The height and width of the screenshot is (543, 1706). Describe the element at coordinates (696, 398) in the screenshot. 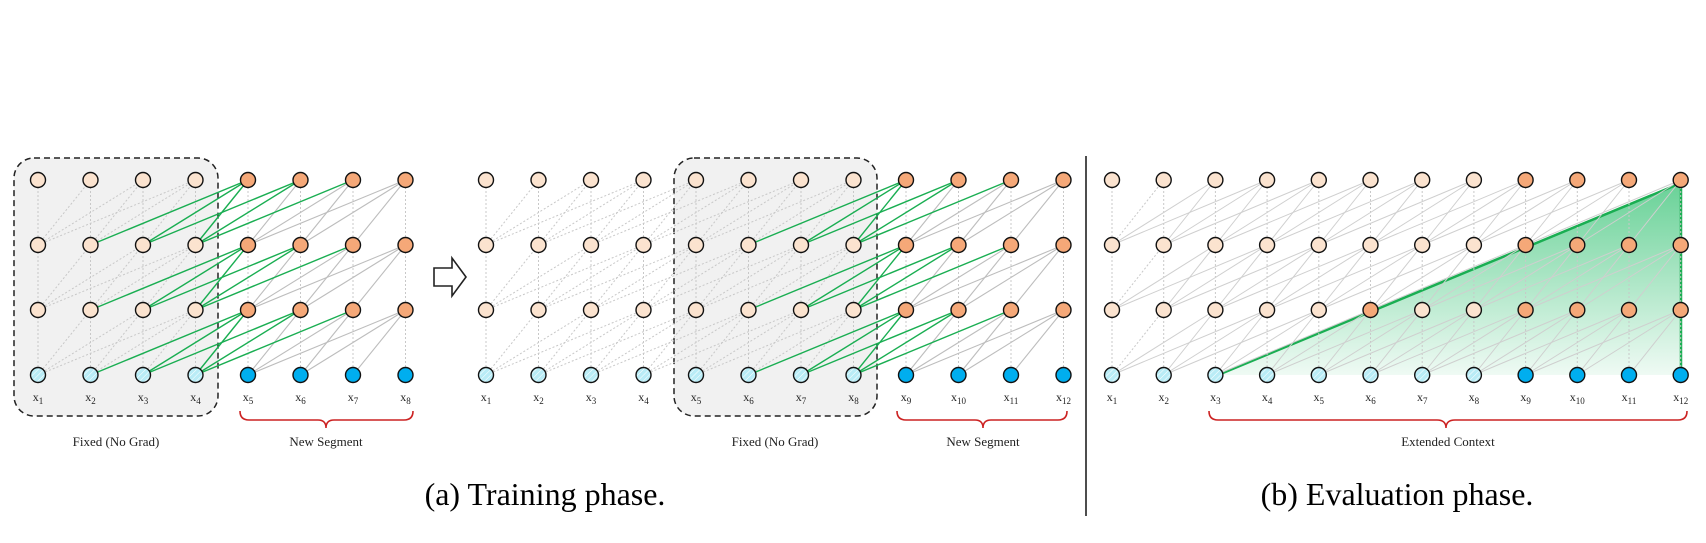

I see `token-label: x5` at that location.